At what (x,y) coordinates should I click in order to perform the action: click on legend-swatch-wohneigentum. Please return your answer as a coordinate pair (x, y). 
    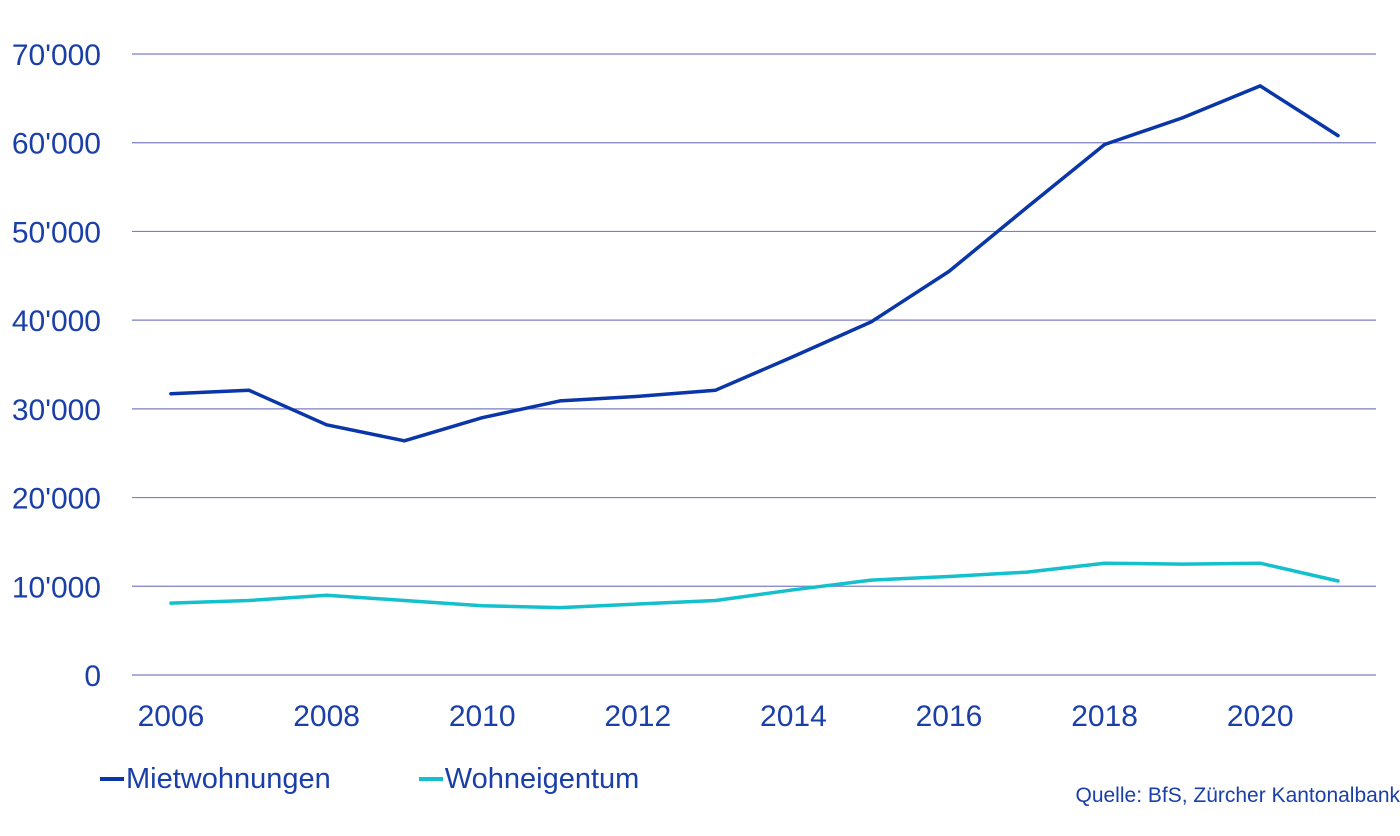
    Looking at the image, I should click on (430, 779).